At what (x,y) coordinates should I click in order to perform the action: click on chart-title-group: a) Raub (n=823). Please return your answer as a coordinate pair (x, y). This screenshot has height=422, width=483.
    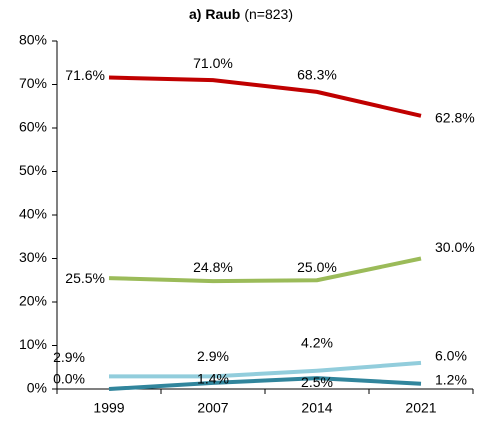
    Looking at the image, I should click on (241, 14).